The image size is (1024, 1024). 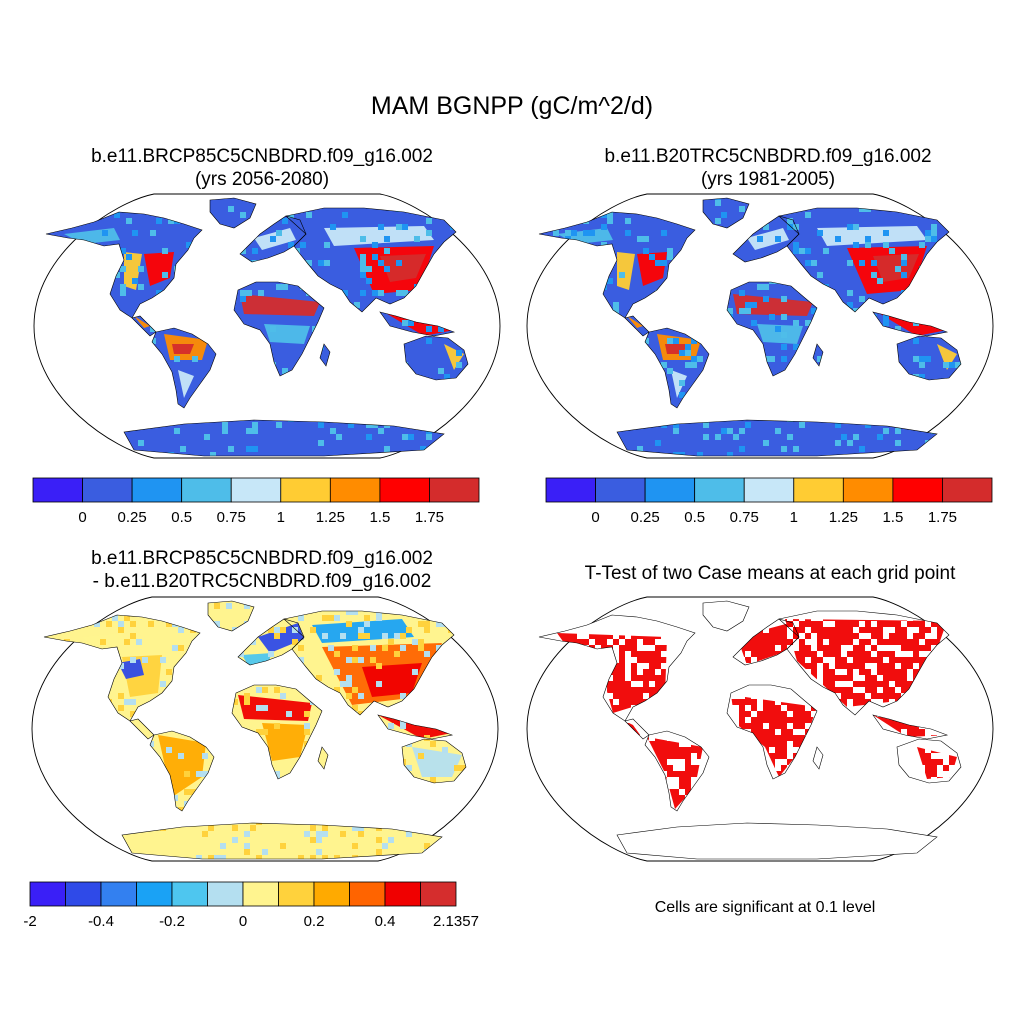 What do you see at coordinates (726, 616) in the screenshot?
I see `continent-green` at bounding box center [726, 616].